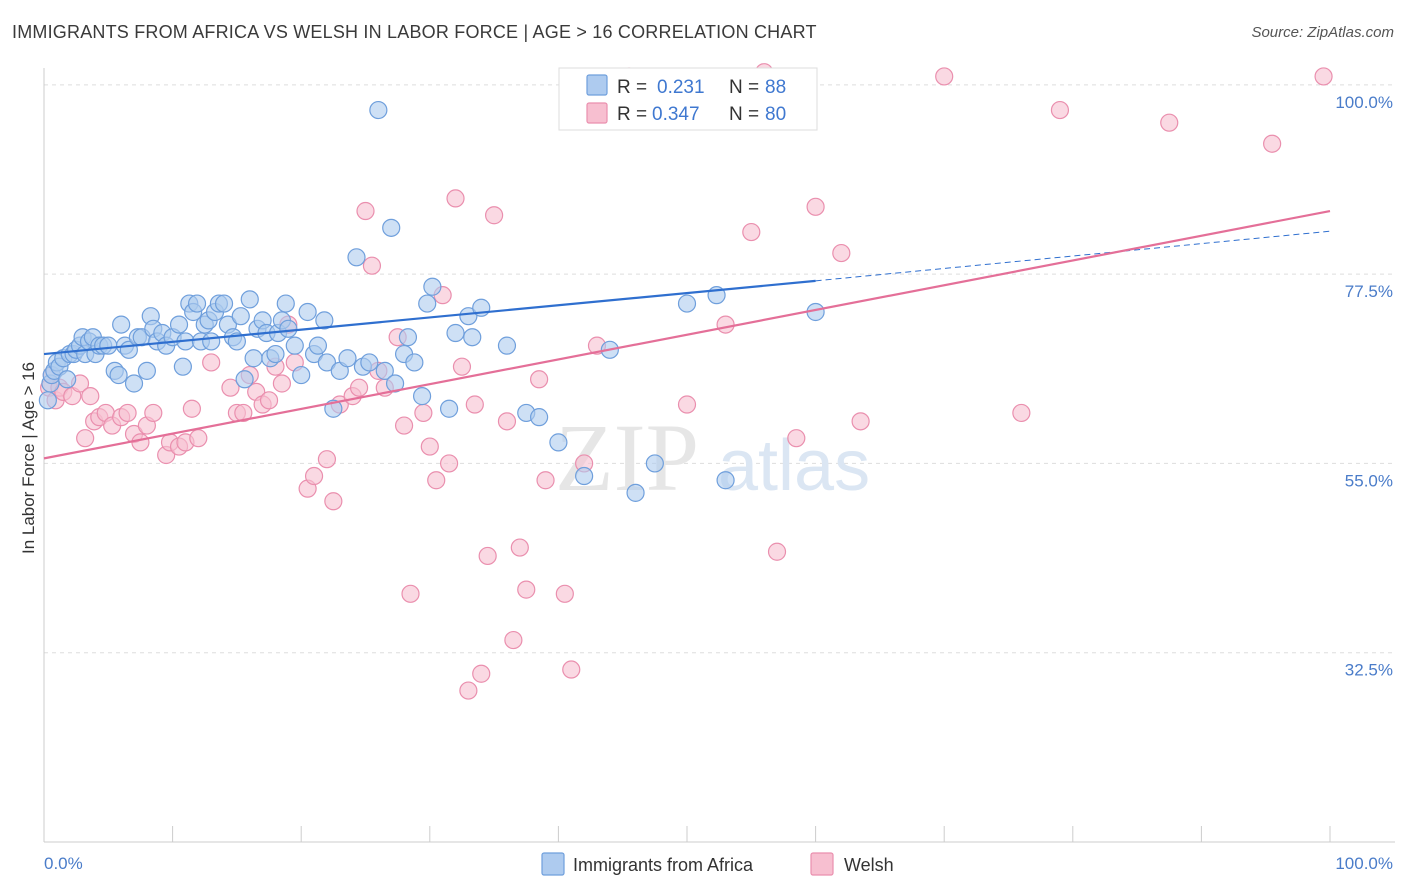 The width and height of the screenshot is (1406, 892). Describe the element at coordinates (1364, 863) in the screenshot. I see `x-tick-label: 100.0%` at that location.